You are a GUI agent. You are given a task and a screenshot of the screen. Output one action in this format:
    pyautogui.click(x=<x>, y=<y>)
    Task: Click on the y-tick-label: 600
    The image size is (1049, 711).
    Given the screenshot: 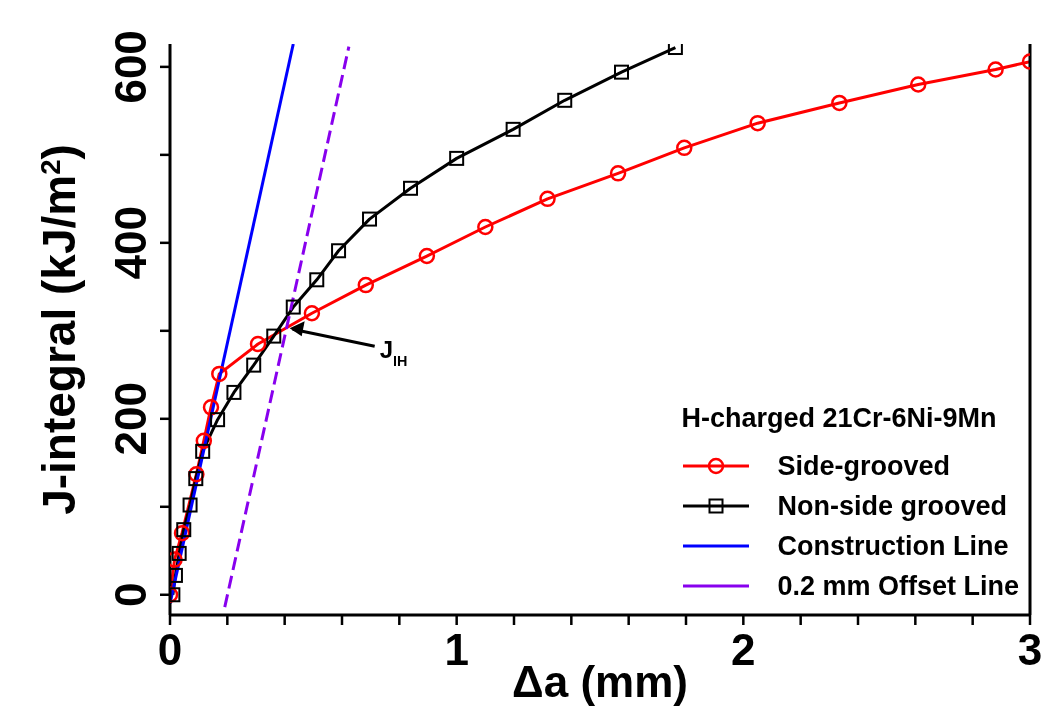 What is the action you would take?
    pyautogui.click(x=130, y=67)
    